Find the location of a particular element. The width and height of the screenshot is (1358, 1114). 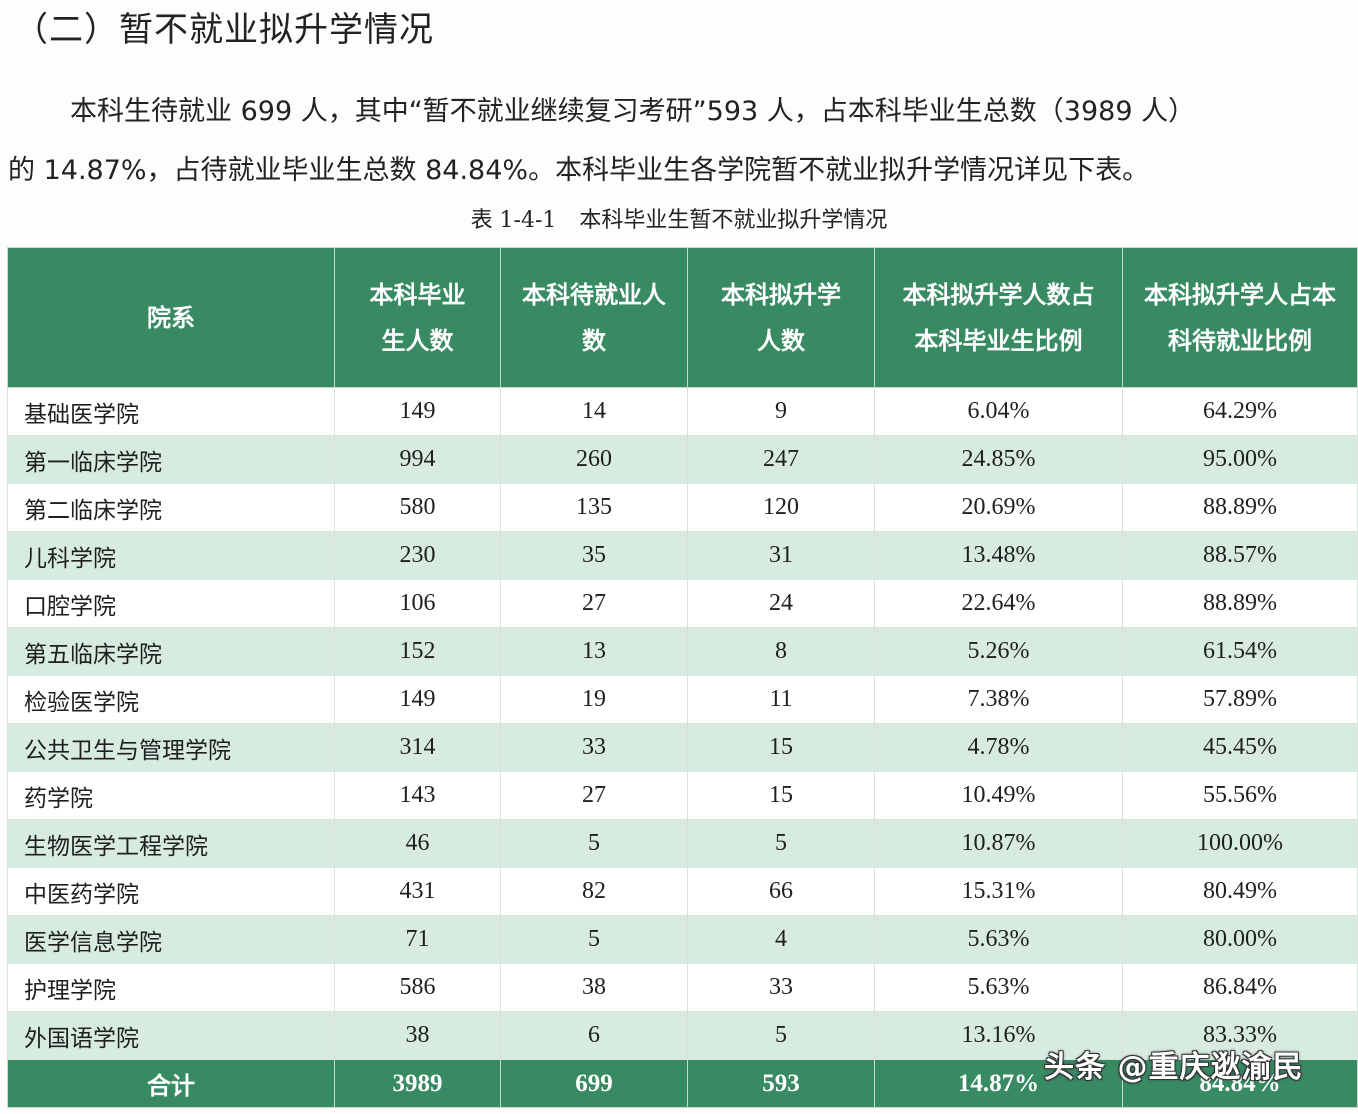

cell-further: 8 is located at coordinates (781, 651).